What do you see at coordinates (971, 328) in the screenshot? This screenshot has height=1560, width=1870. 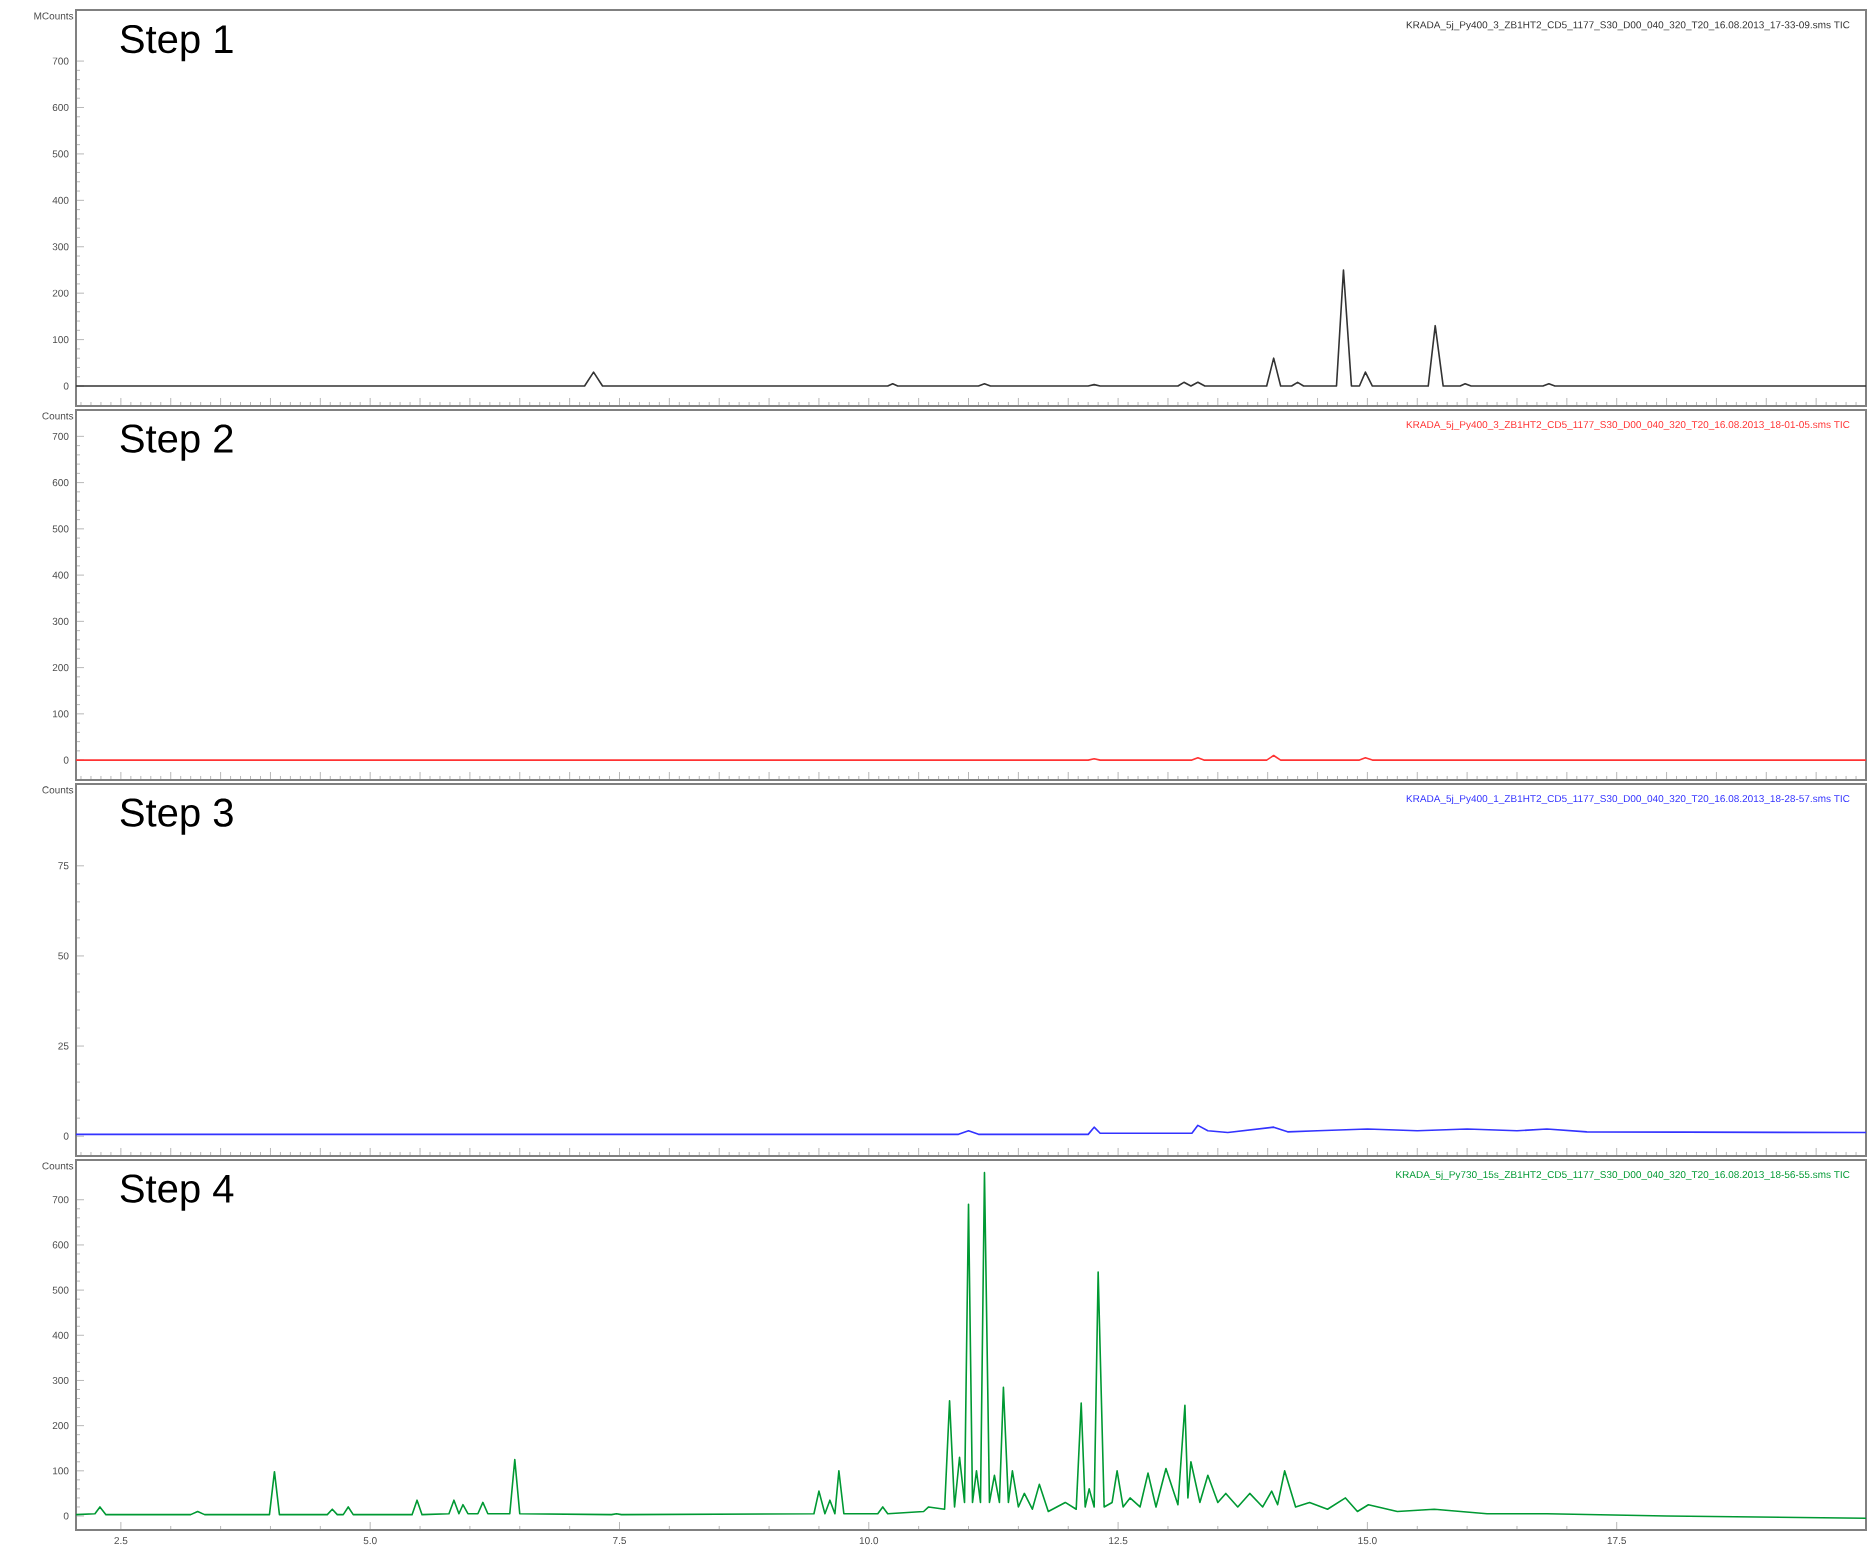 I see `line-series` at bounding box center [971, 328].